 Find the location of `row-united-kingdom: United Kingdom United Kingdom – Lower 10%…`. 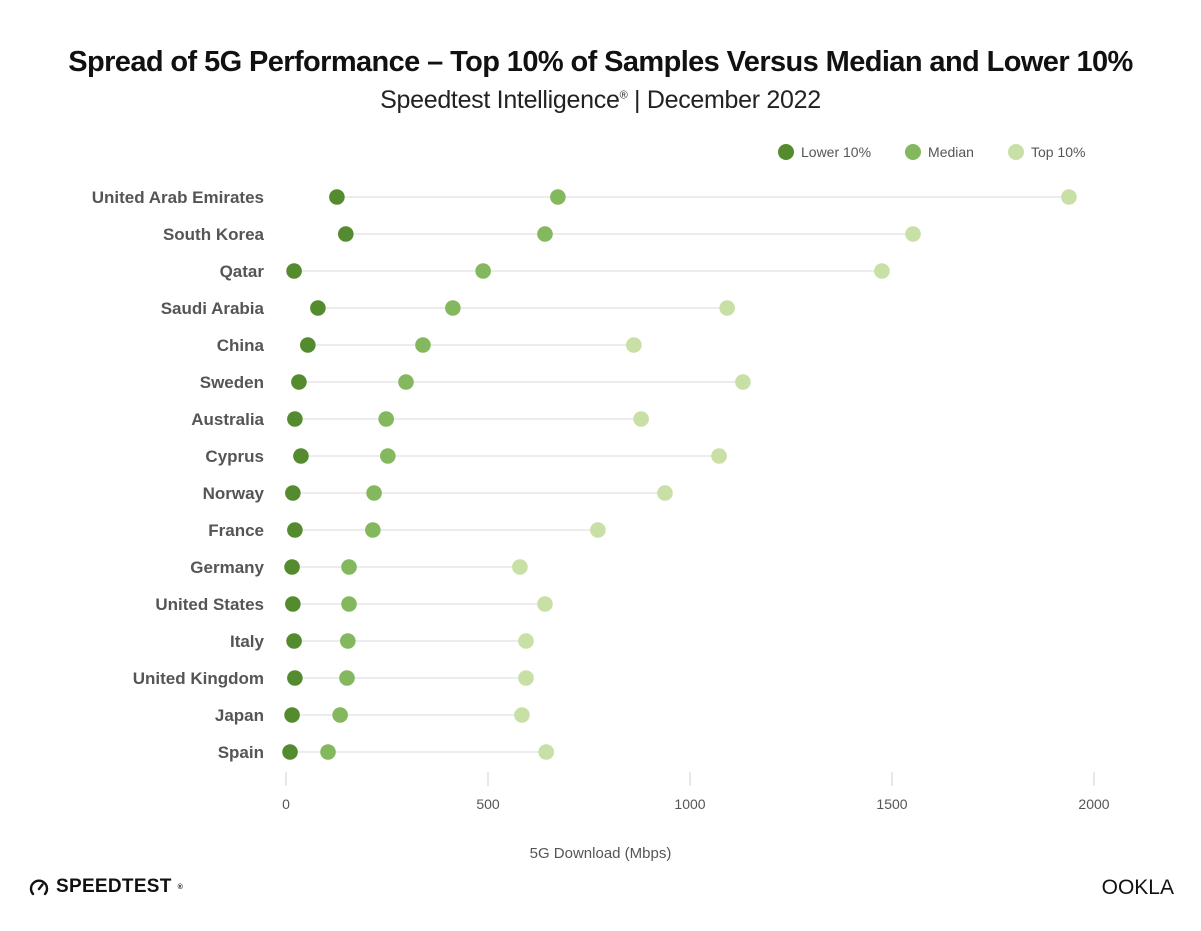

row-united-kingdom: United Kingdom United Kingdom – Lower 10%… is located at coordinates (333, 678).